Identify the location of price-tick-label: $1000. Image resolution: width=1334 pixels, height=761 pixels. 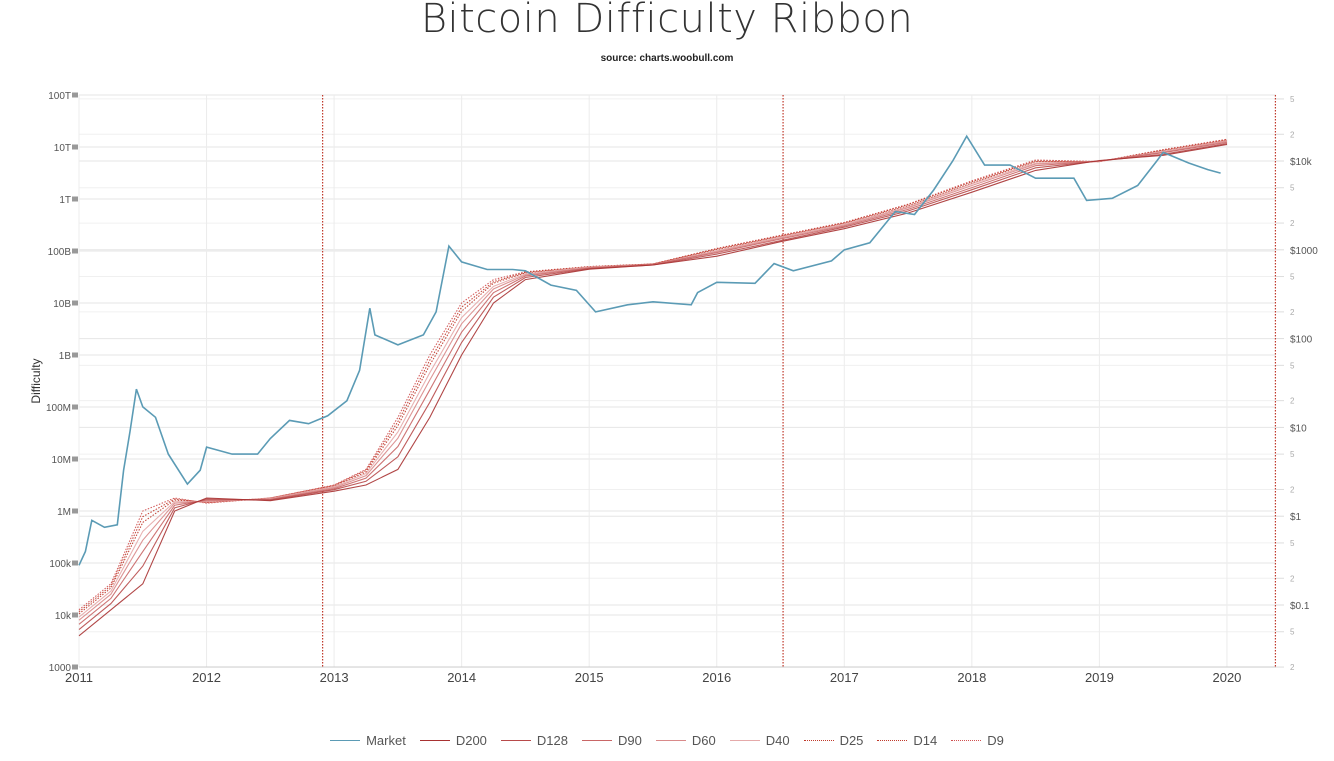
(1304, 251).